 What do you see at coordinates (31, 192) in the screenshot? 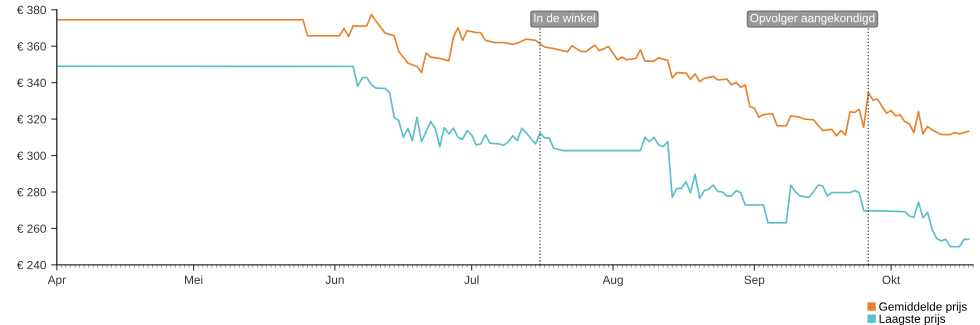
I see `y-tick-label: € 280` at bounding box center [31, 192].